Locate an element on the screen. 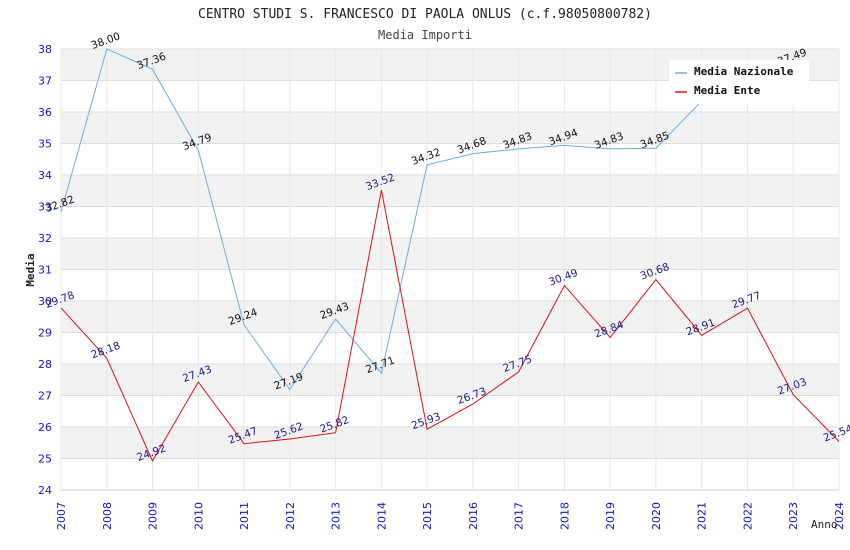 The image size is (850, 550). x-tick-label: 2018 is located at coordinates (564, 516).